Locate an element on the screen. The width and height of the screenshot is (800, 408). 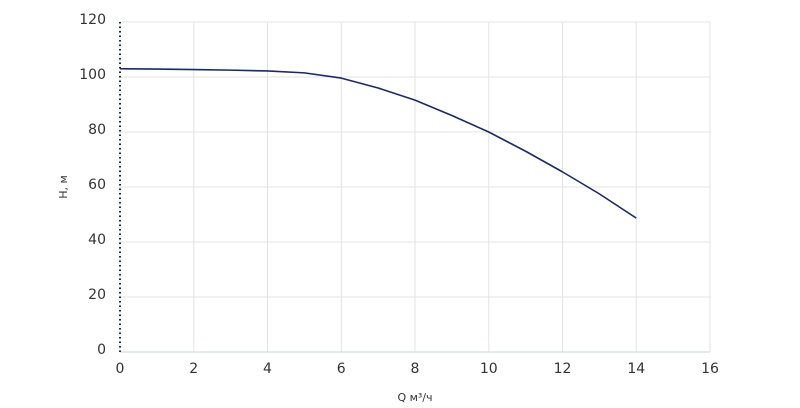
x-axis-title: Q м³/ч is located at coordinates (414, 397).